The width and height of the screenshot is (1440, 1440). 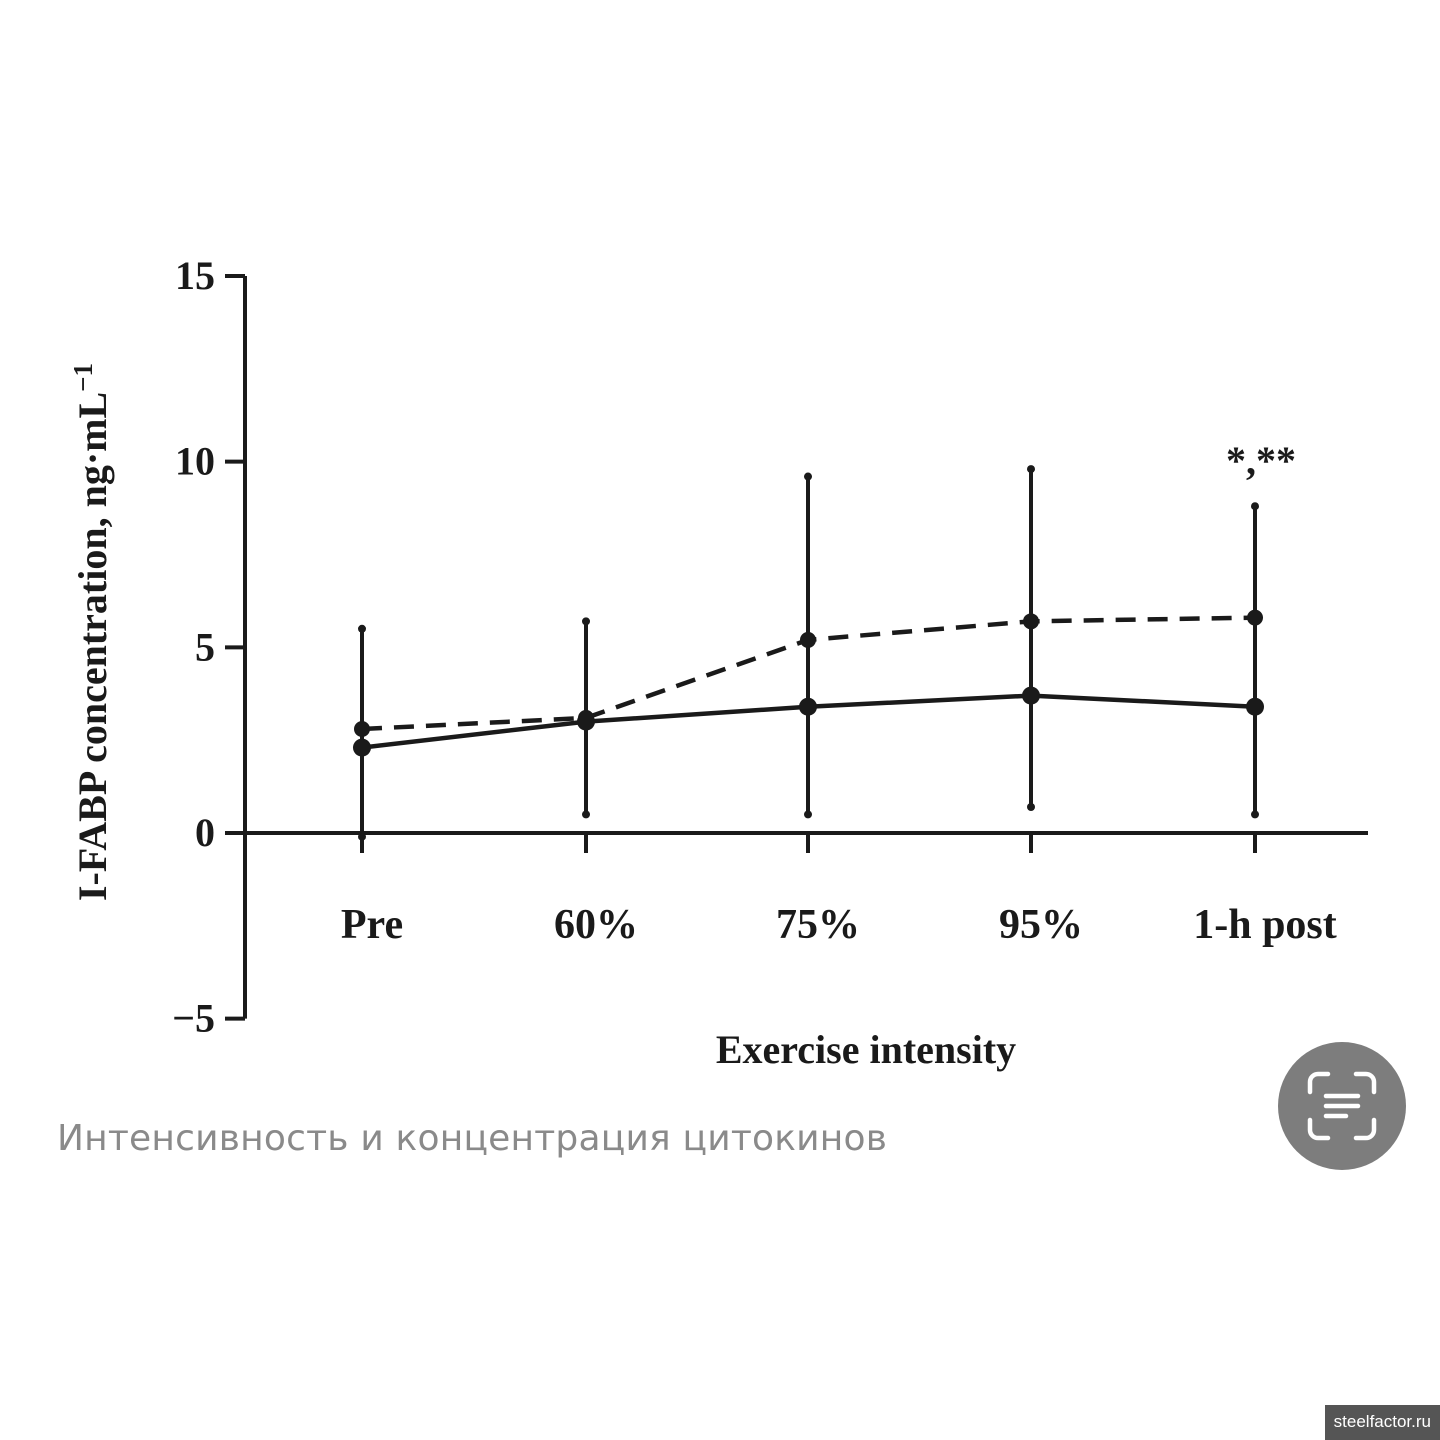 What do you see at coordinates (205, 832) in the screenshot?
I see `y-tick-label: 0` at bounding box center [205, 832].